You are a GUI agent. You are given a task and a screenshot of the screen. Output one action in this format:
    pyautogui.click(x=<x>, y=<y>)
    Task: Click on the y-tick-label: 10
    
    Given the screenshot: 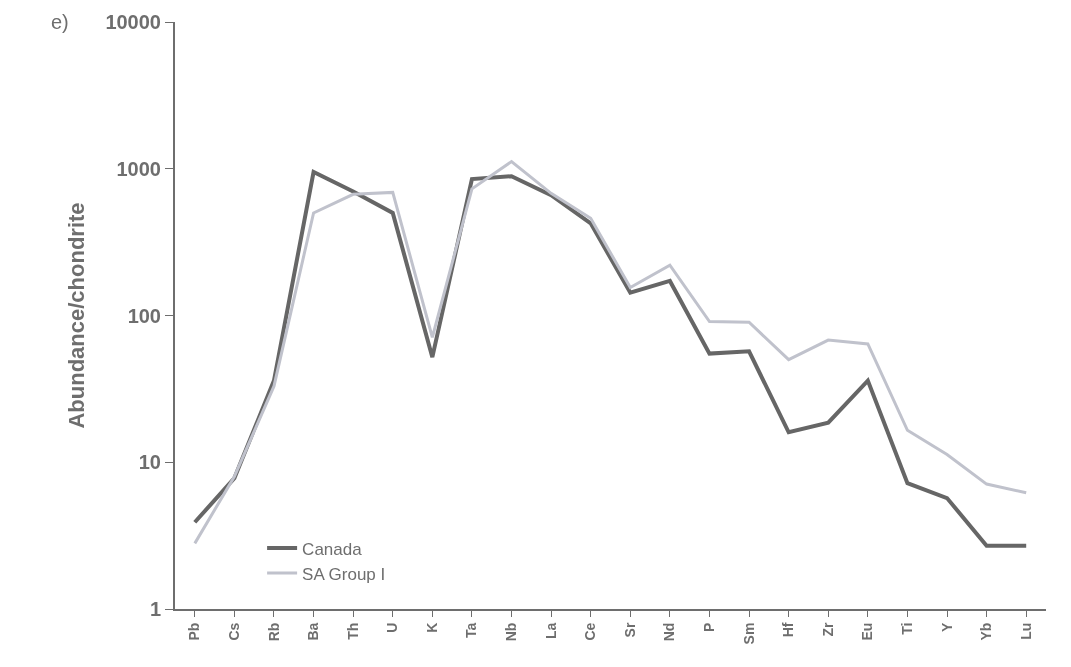 What is the action you would take?
    pyautogui.click(x=149, y=462)
    